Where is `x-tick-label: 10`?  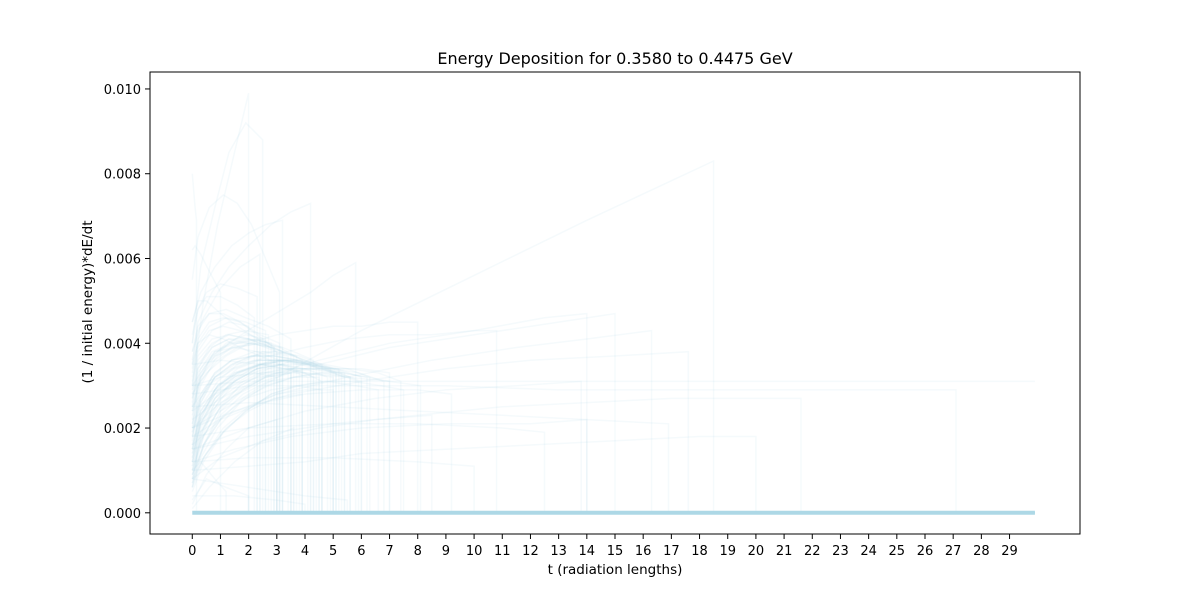
x-tick-label: 10 is located at coordinates (474, 551).